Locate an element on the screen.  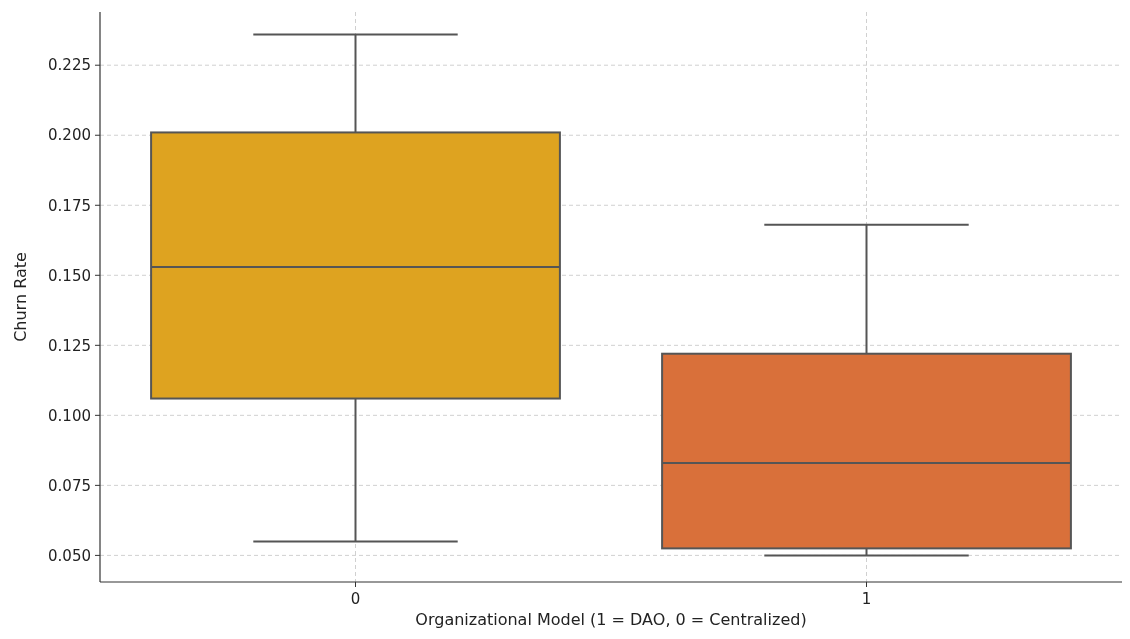
y-tick-label: 0.200 is located at coordinates (69, 135).